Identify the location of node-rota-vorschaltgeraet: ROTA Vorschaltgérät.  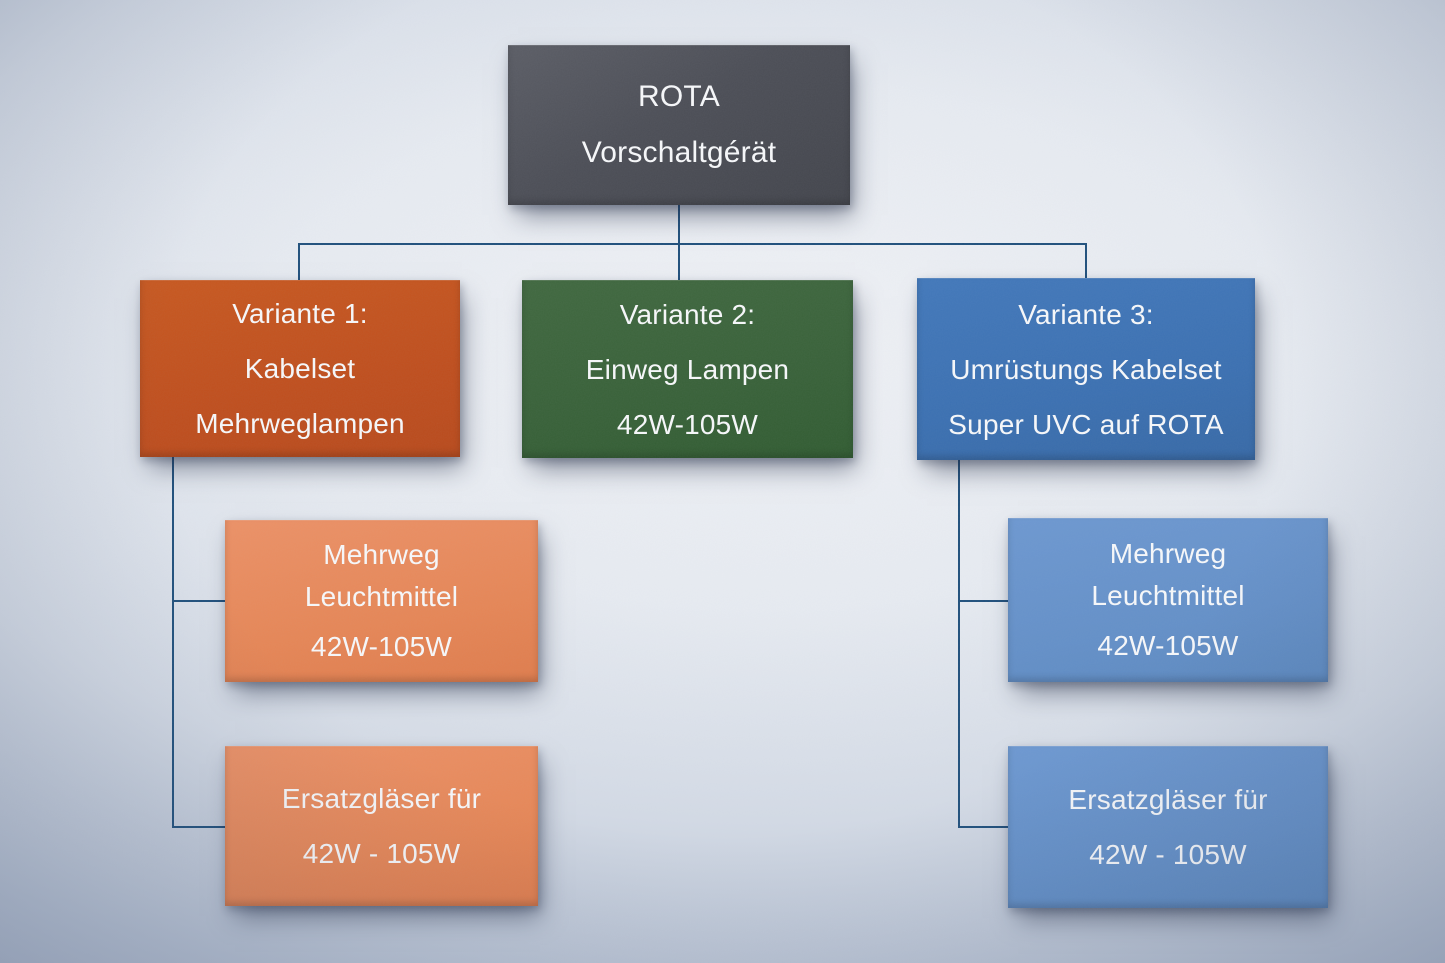
(679, 125).